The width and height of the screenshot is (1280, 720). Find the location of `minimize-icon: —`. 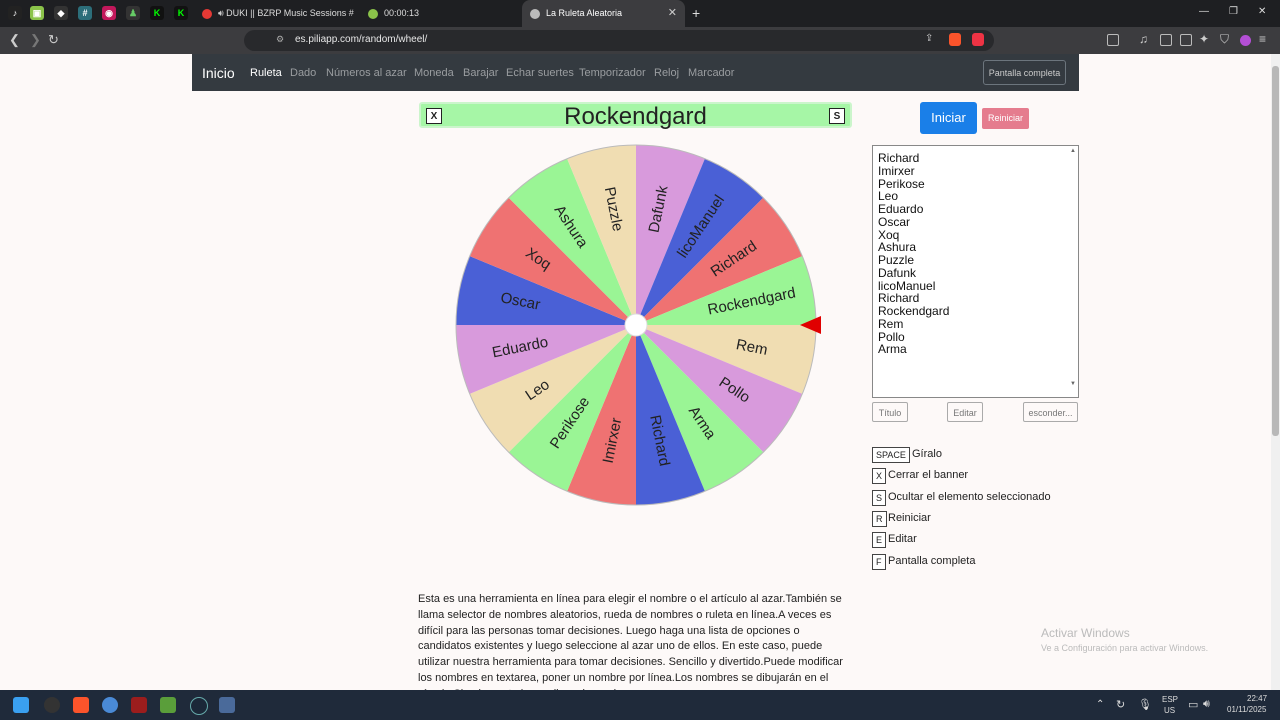

minimize-icon: — is located at coordinates (1204, 11).